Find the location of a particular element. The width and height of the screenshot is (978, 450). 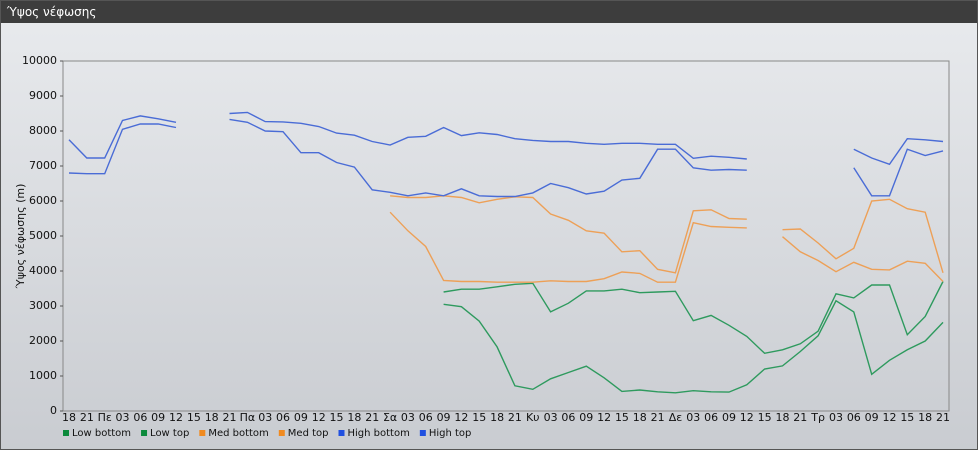

legend-label: Low top is located at coordinates (169, 433).